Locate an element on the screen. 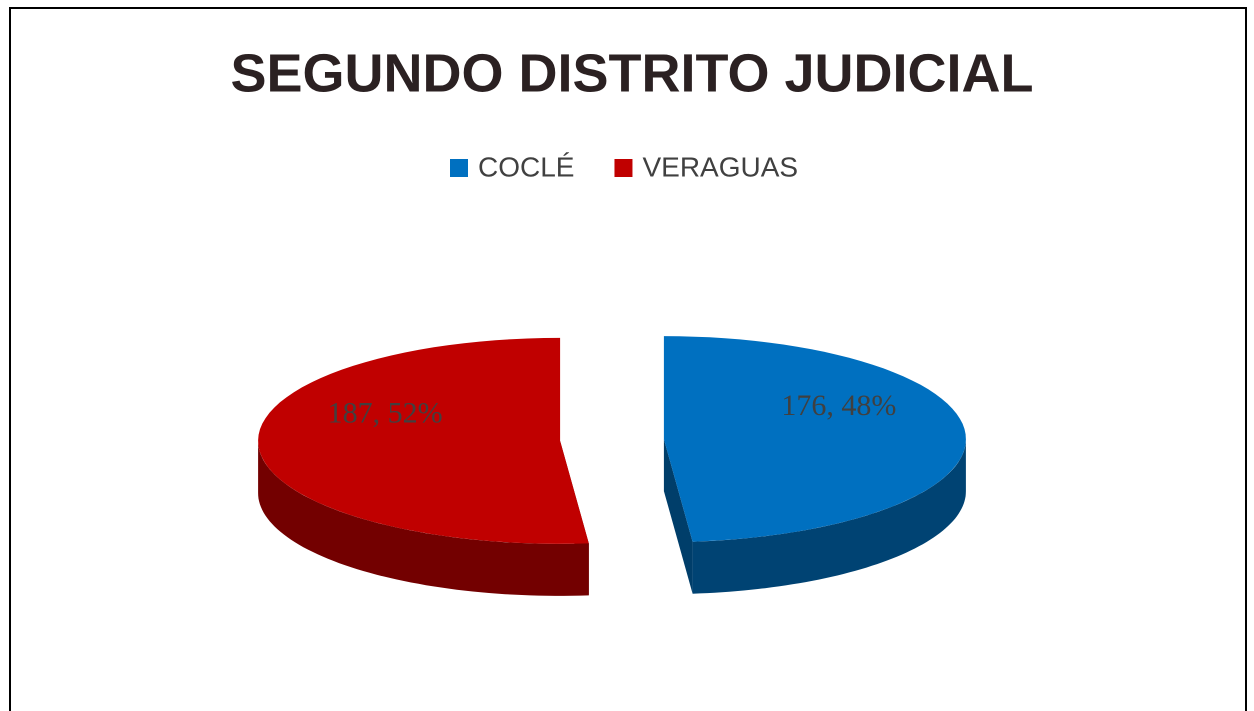 This screenshot has width=1254, height=711. chart-title: SEGUNDO DISTRITO JUDICIAL is located at coordinates (631, 73).